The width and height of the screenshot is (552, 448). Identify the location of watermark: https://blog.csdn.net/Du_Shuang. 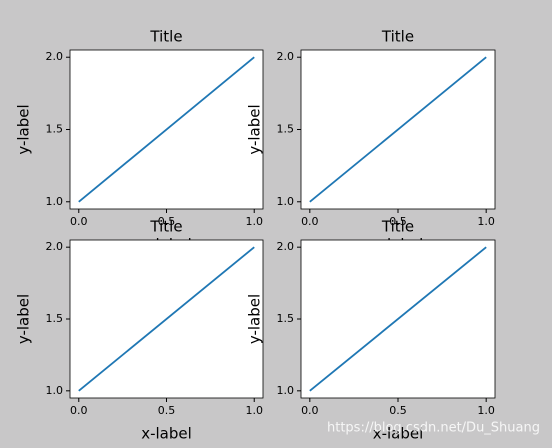
(433, 428).